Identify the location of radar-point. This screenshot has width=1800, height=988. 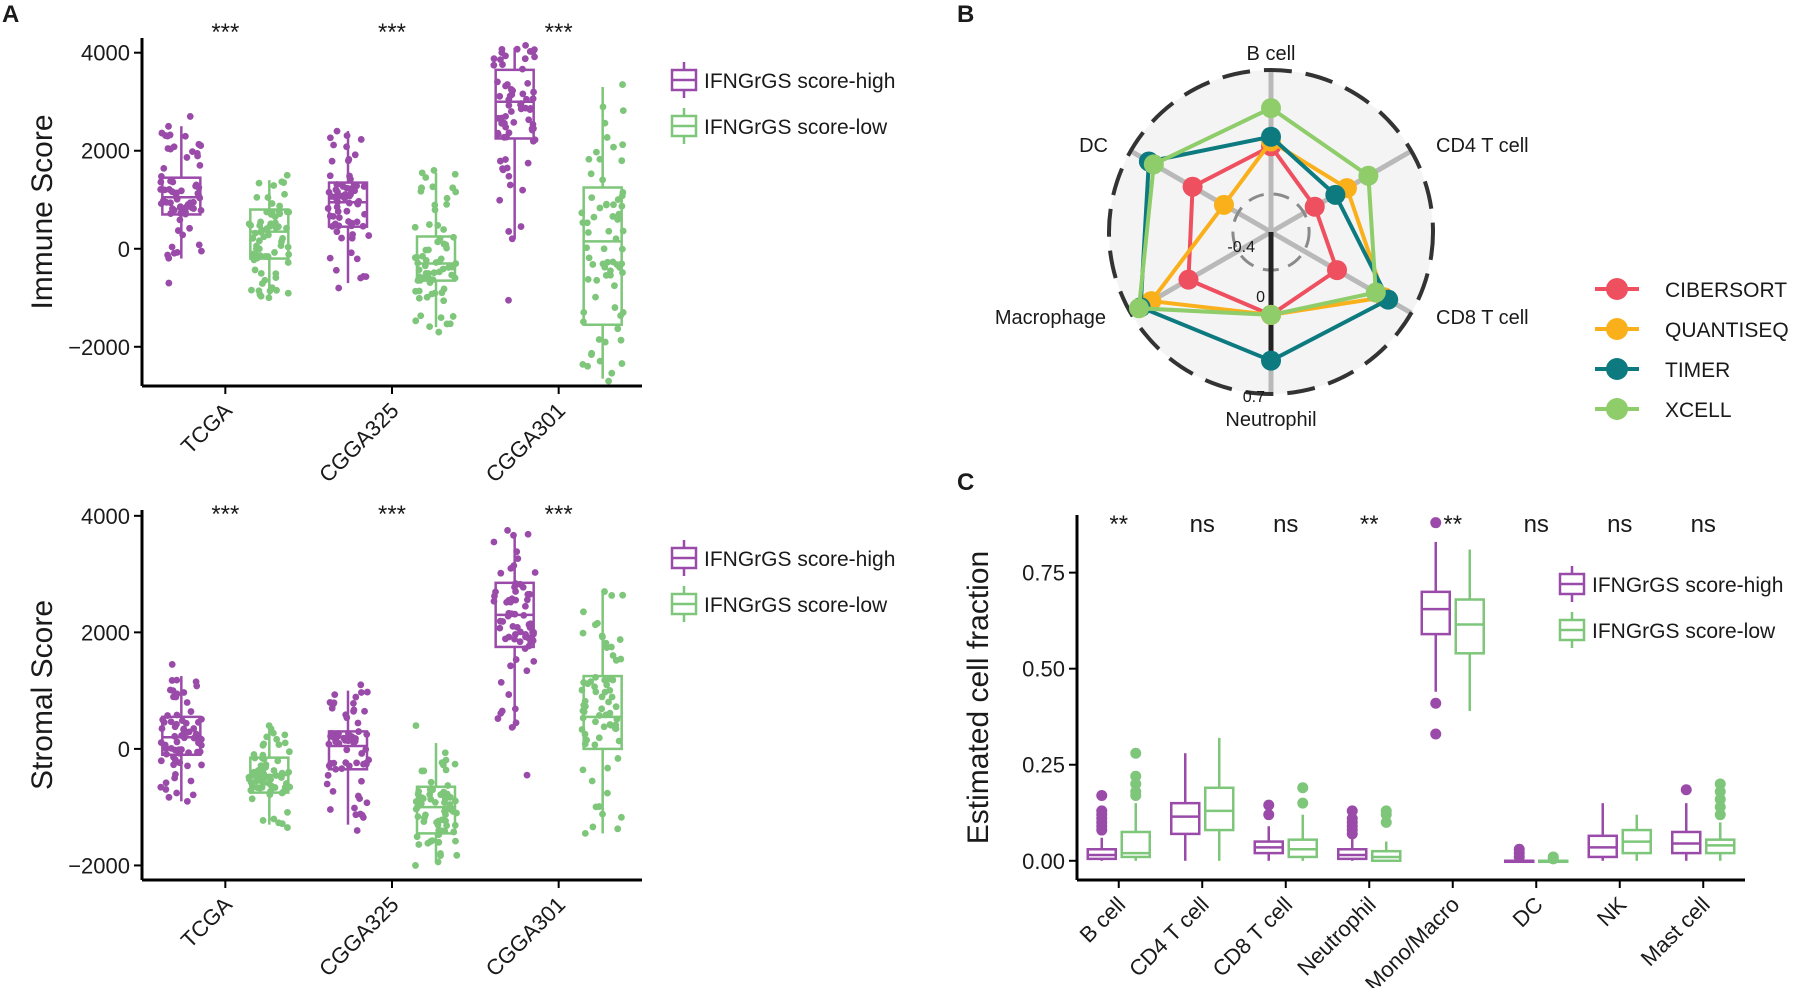
(1223, 204).